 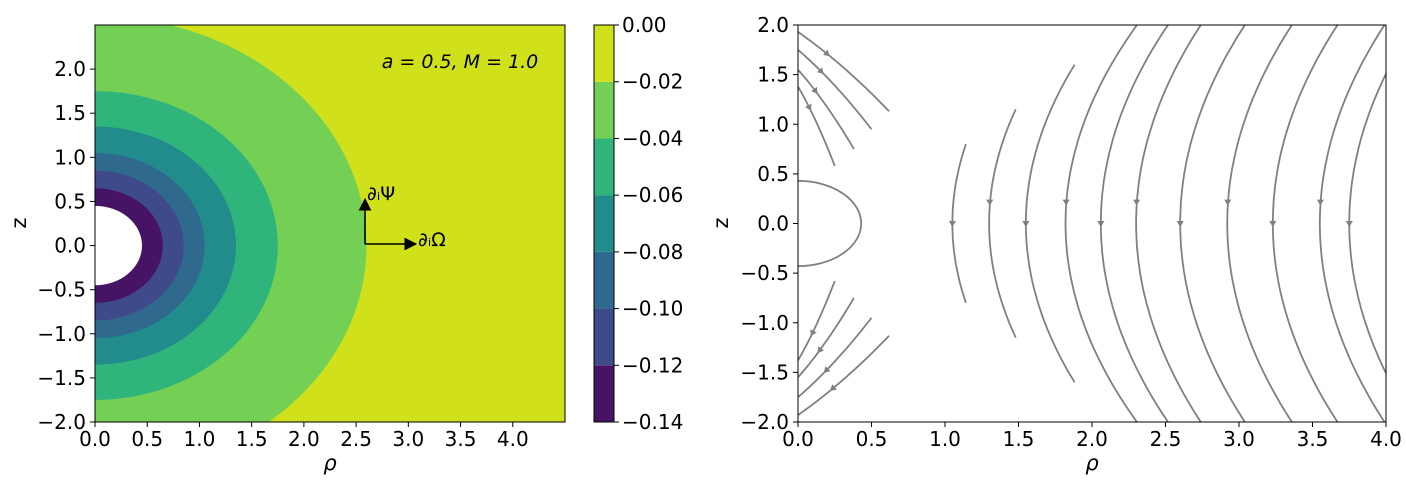 What do you see at coordinates (381, 194) in the screenshot?
I see `psi-gradient-label: ∂ᵢΨ` at bounding box center [381, 194].